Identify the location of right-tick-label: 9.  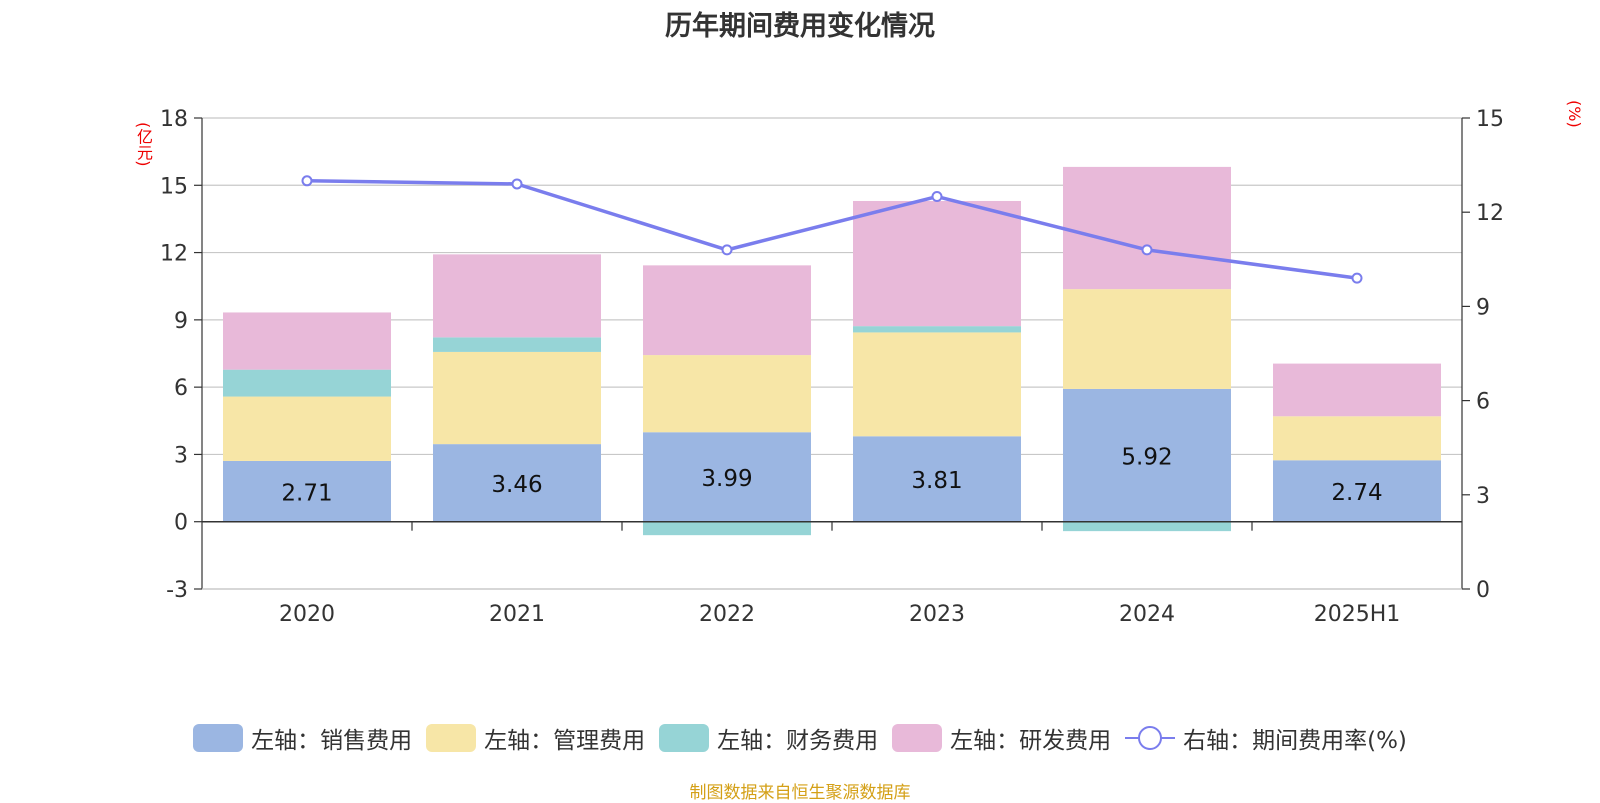
(1483, 307).